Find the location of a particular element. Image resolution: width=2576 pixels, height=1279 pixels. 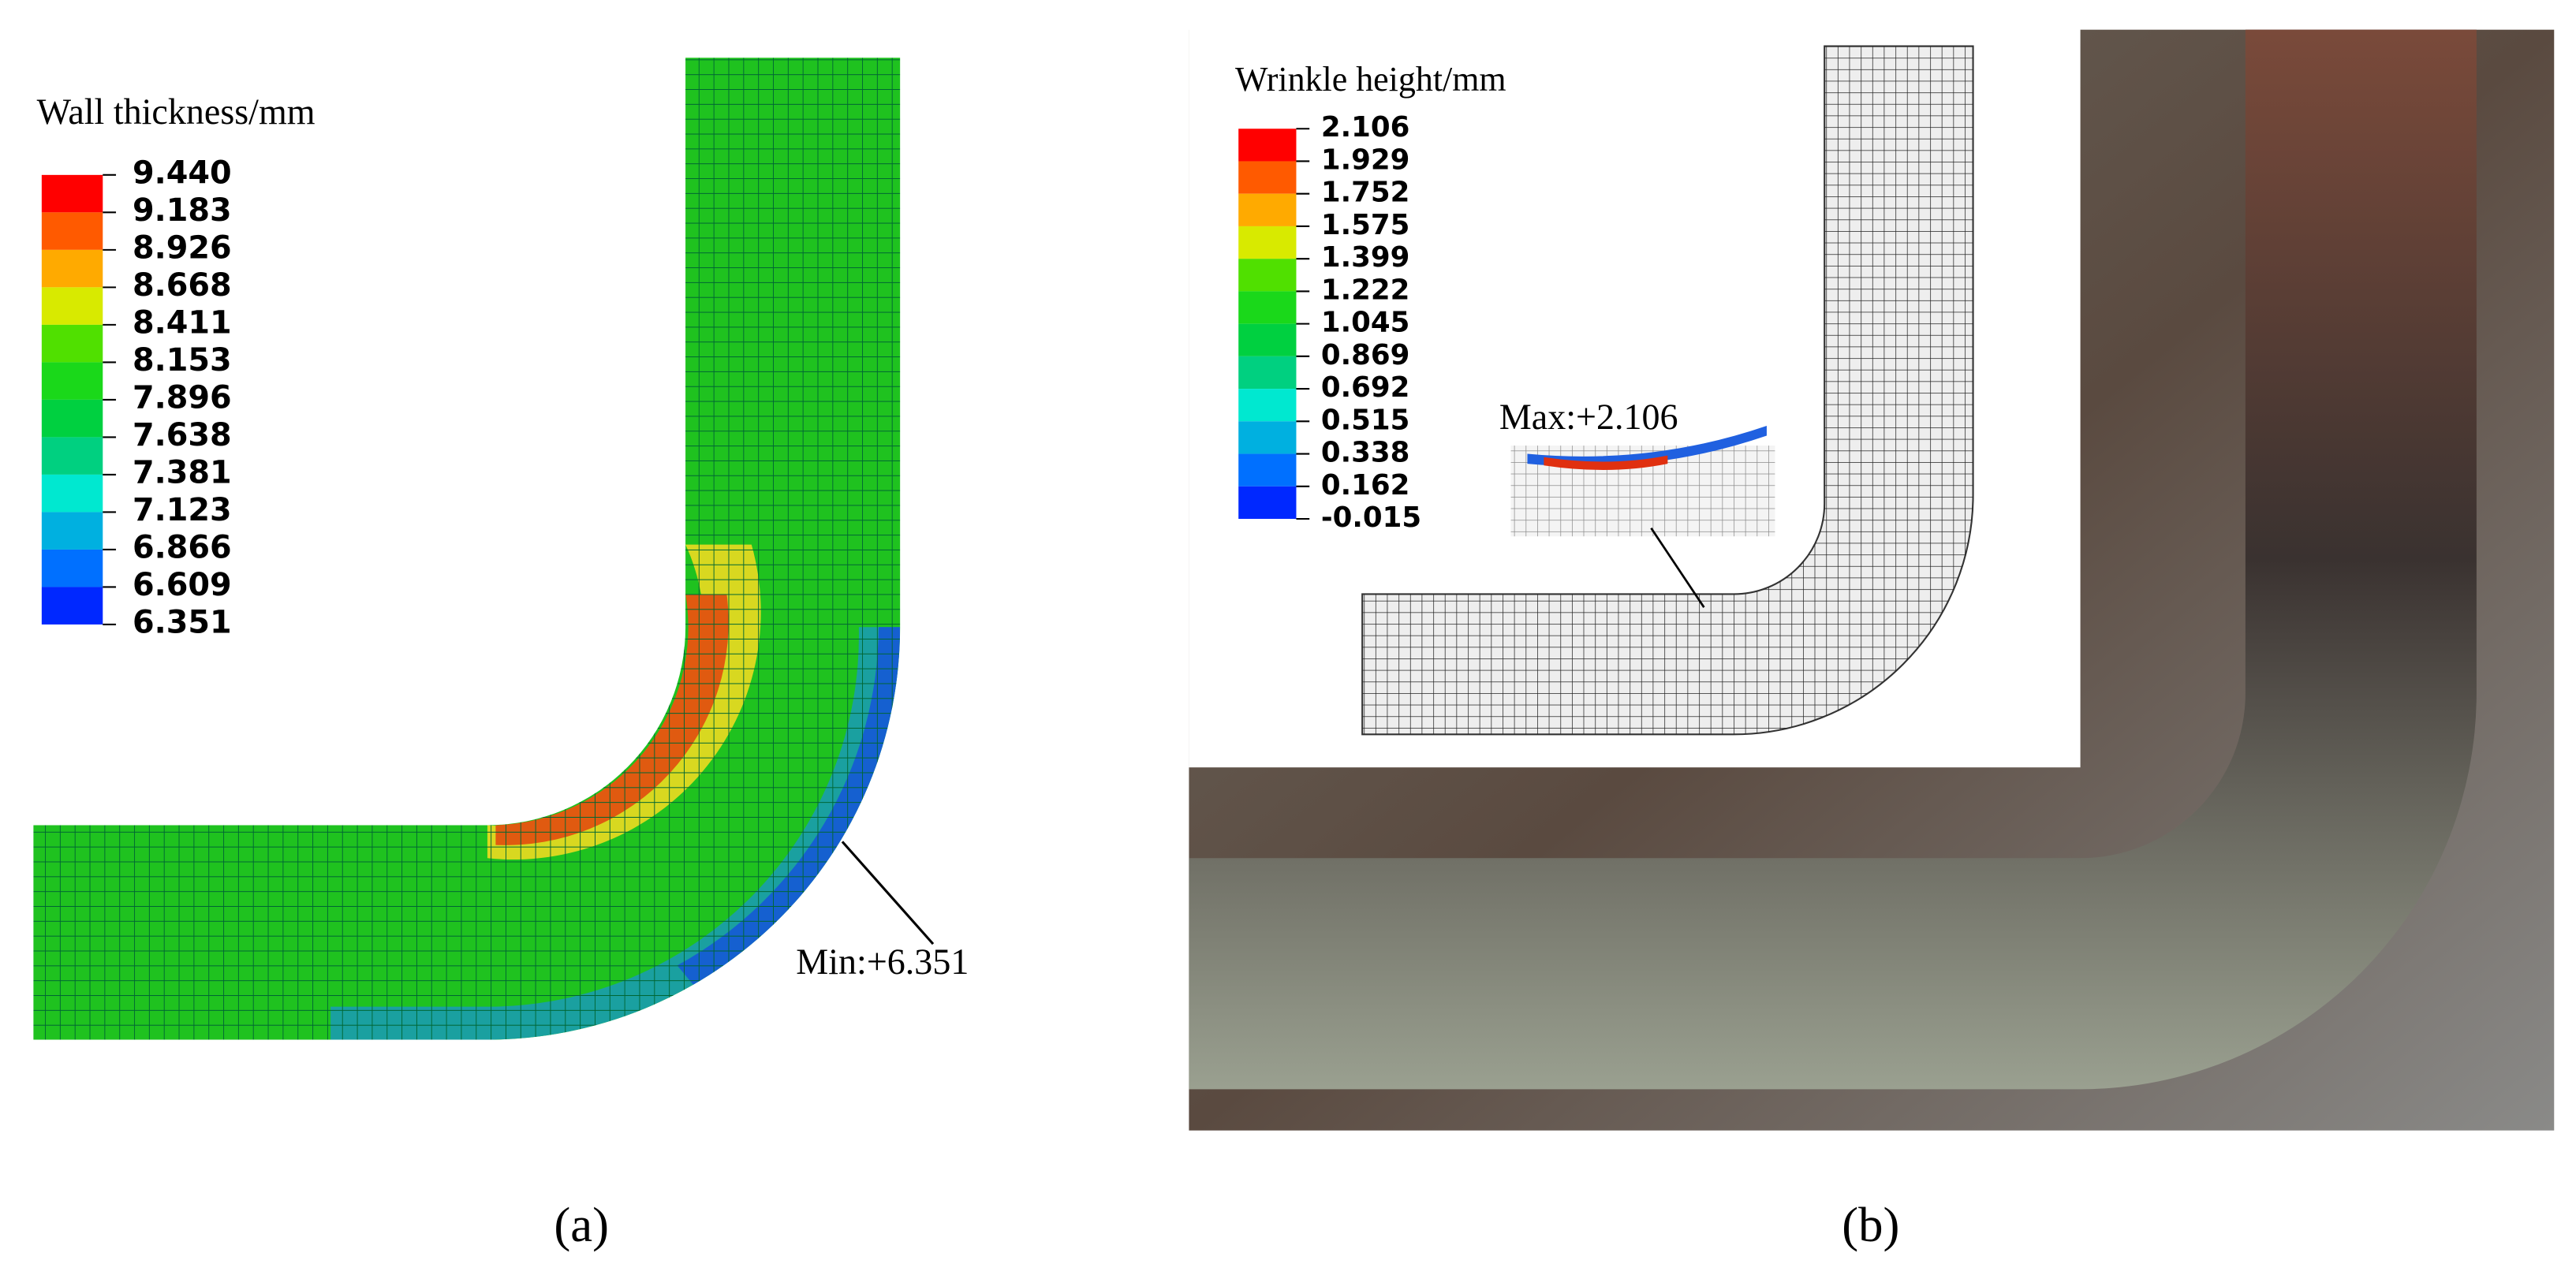

legend-label: 6.866 is located at coordinates (182, 547).